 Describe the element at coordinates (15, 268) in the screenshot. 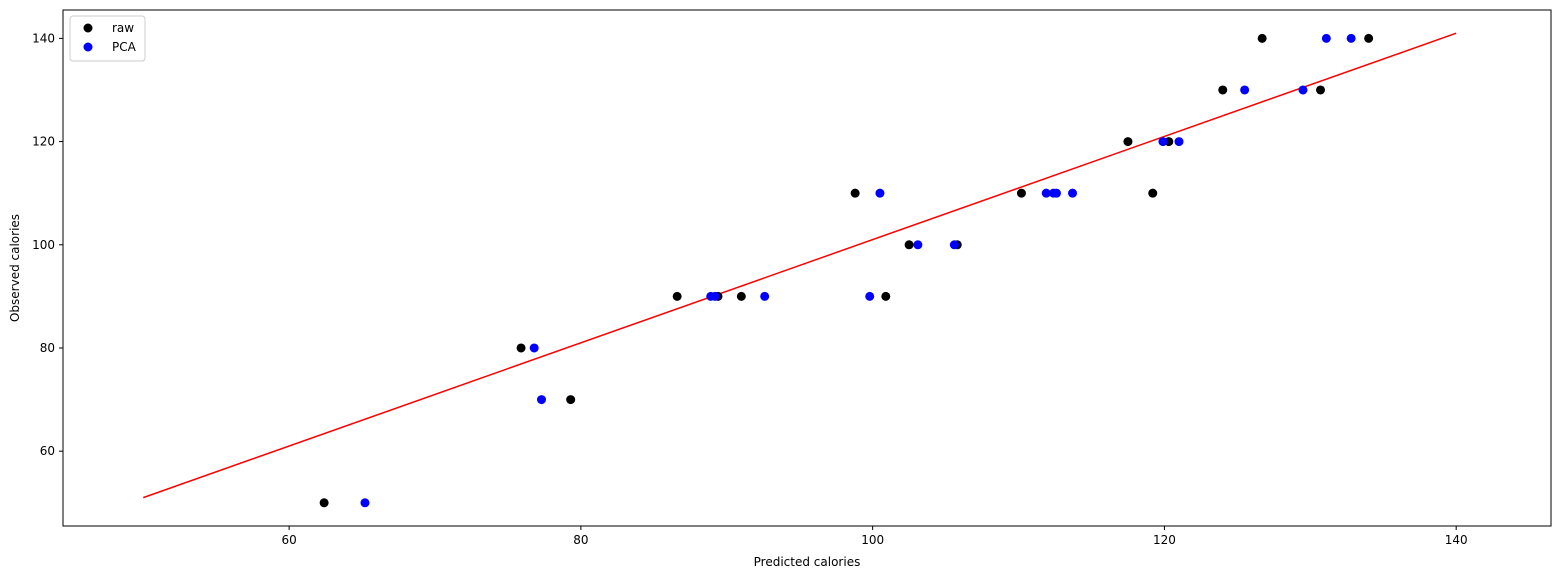

I see `y-axis-label: Observed calories` at that location.